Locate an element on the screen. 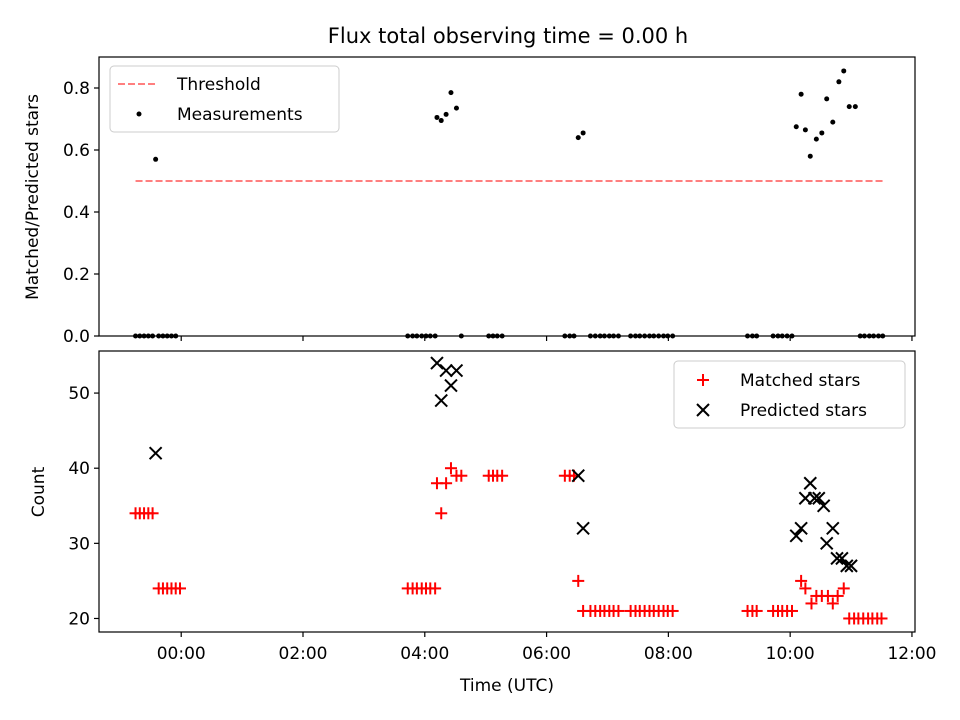 Image resolution: width=960 pixels, height=720 pixels. bottom-y-tick-label: 40 is located at coordinates (79, 469).